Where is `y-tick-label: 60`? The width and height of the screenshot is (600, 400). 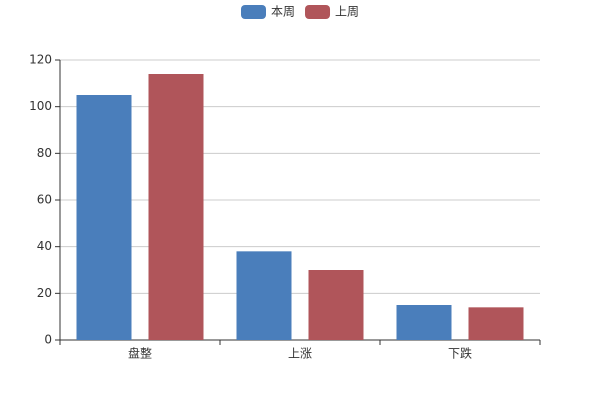 y-tick-label: 60 is located at coordinates (44, 200).